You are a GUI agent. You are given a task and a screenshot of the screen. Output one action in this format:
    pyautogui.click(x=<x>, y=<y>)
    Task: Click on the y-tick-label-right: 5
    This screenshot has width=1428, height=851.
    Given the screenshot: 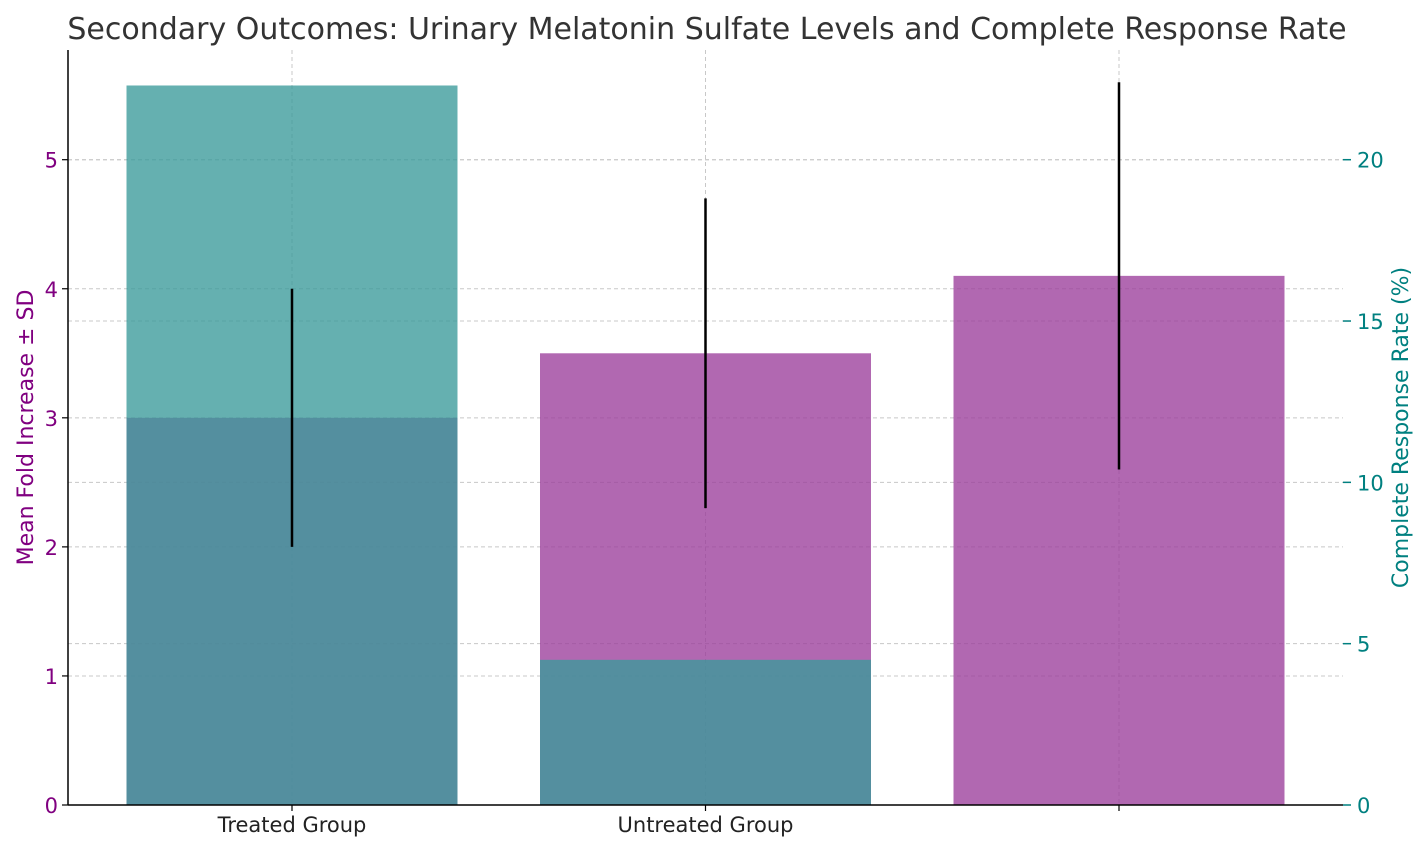 What is the action you would take?
    pyautogui.click(x=1363, y=645)
    